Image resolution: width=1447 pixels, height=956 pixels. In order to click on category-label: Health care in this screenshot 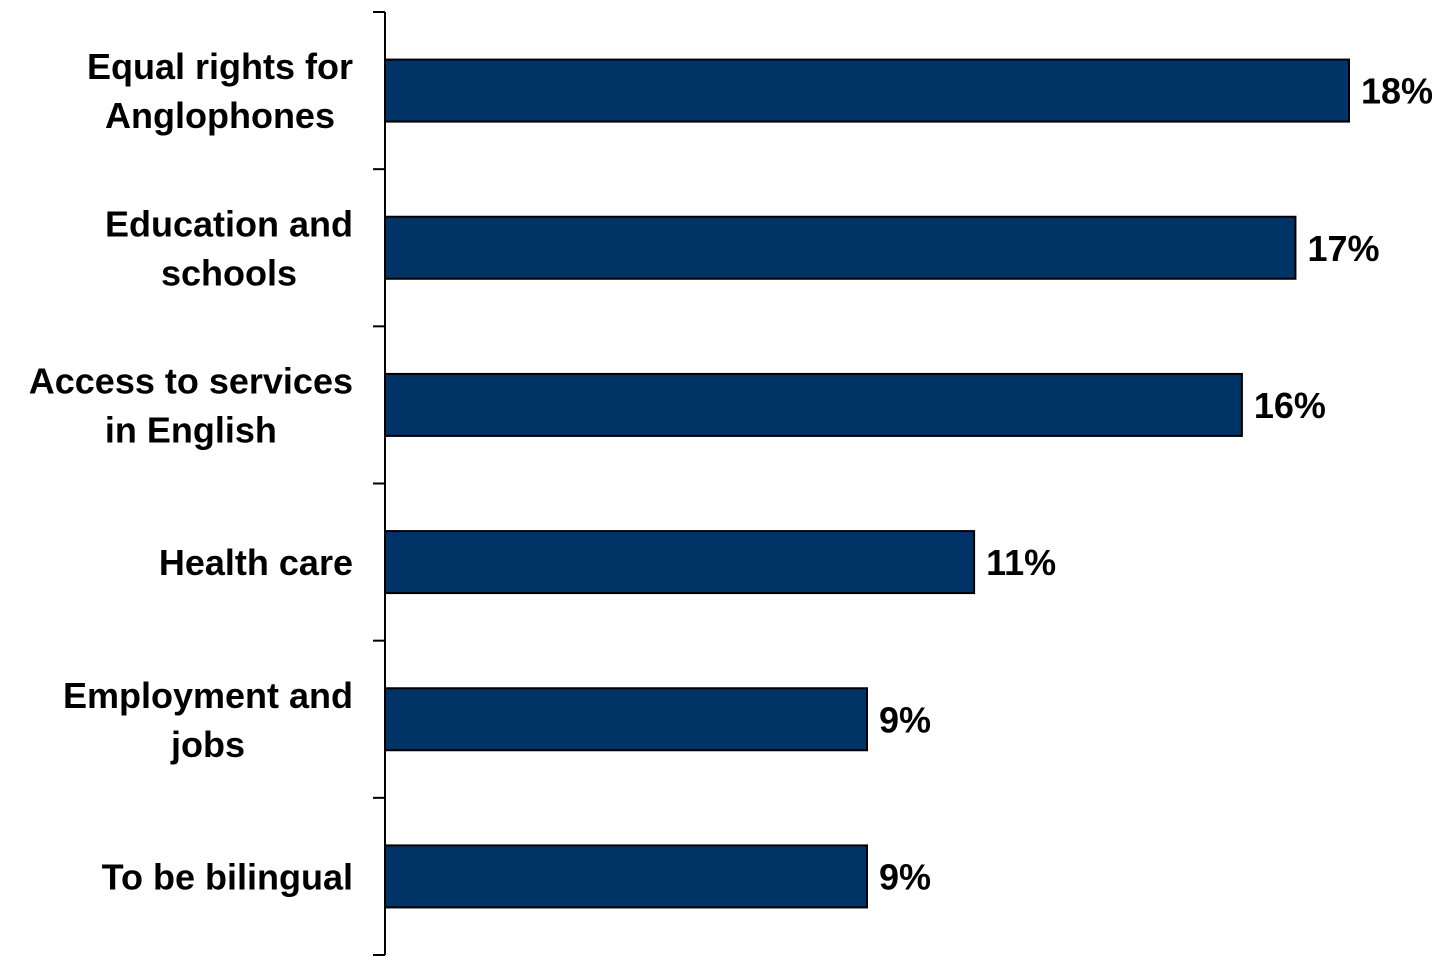, I will do `click(256, 562)`.